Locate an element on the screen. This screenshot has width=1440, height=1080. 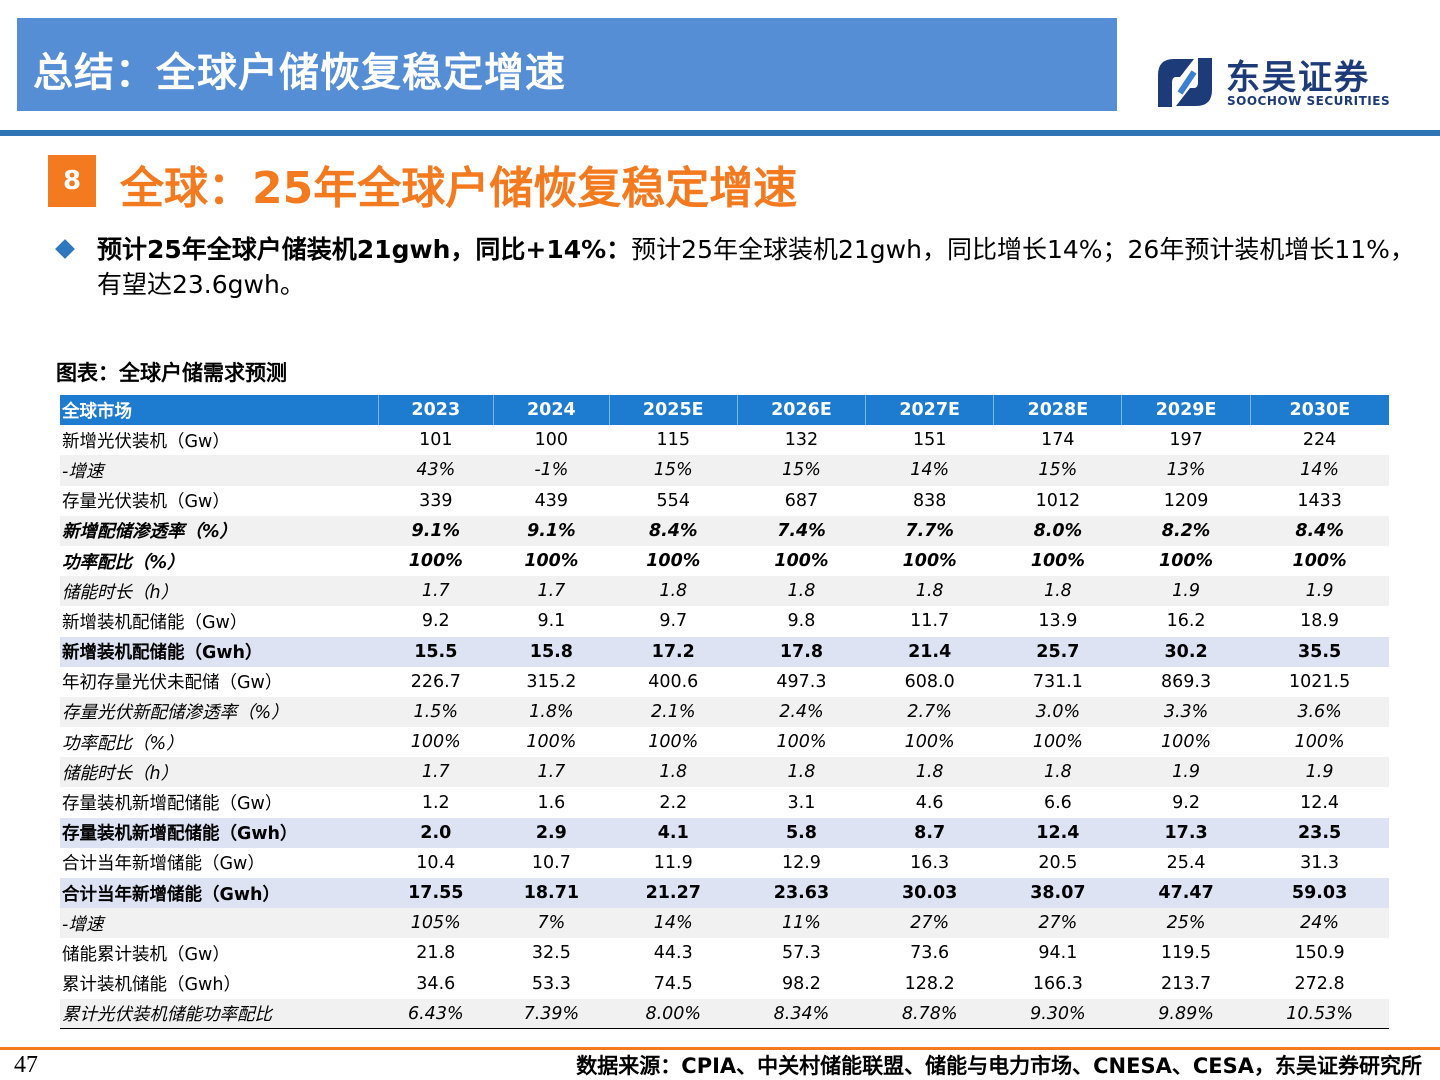
value-cell: 16.3 is located at coordinates (930, 862).